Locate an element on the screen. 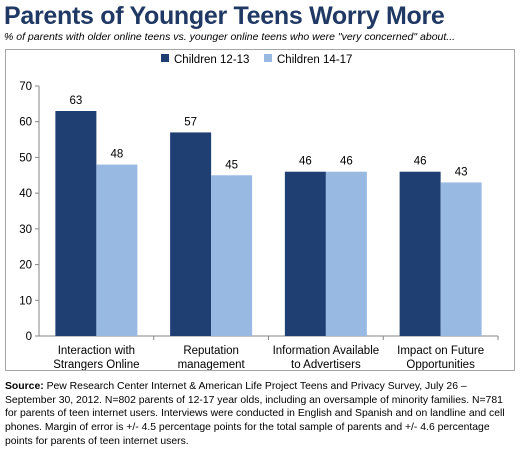  data-label: 45 is located at coordinates (231, 165).